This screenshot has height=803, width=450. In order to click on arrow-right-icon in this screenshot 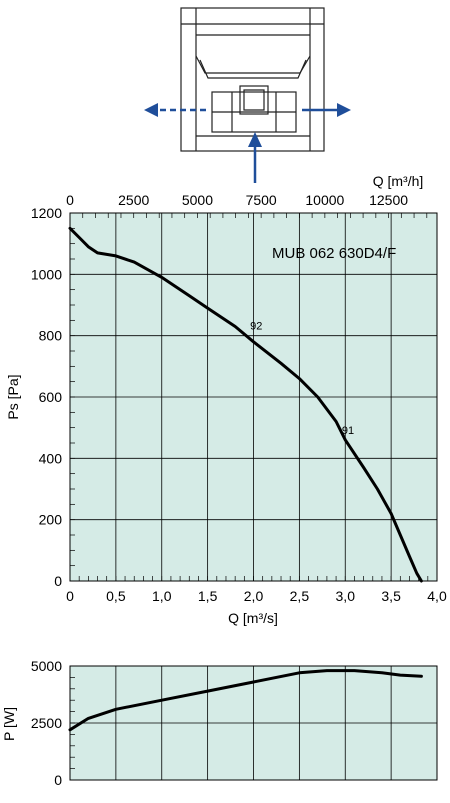, I will do `click(344, 110)`.